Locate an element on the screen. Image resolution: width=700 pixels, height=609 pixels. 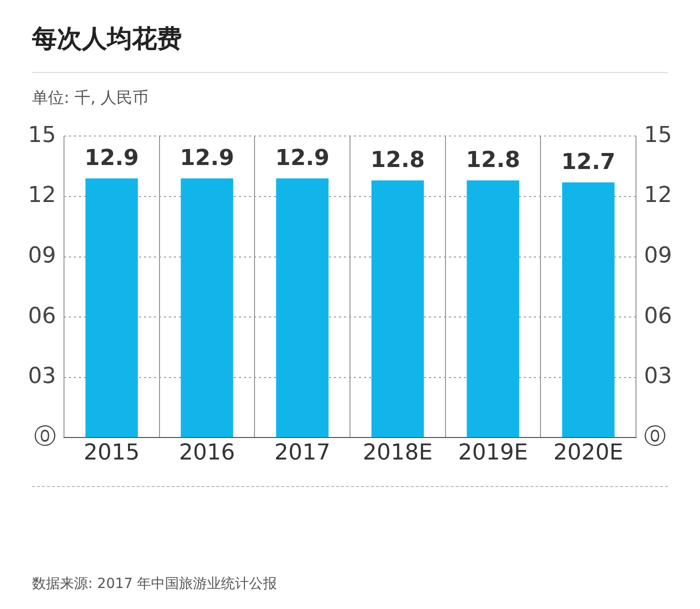
y2-tick-label: ⓪ is located at coordinates (655, 437).